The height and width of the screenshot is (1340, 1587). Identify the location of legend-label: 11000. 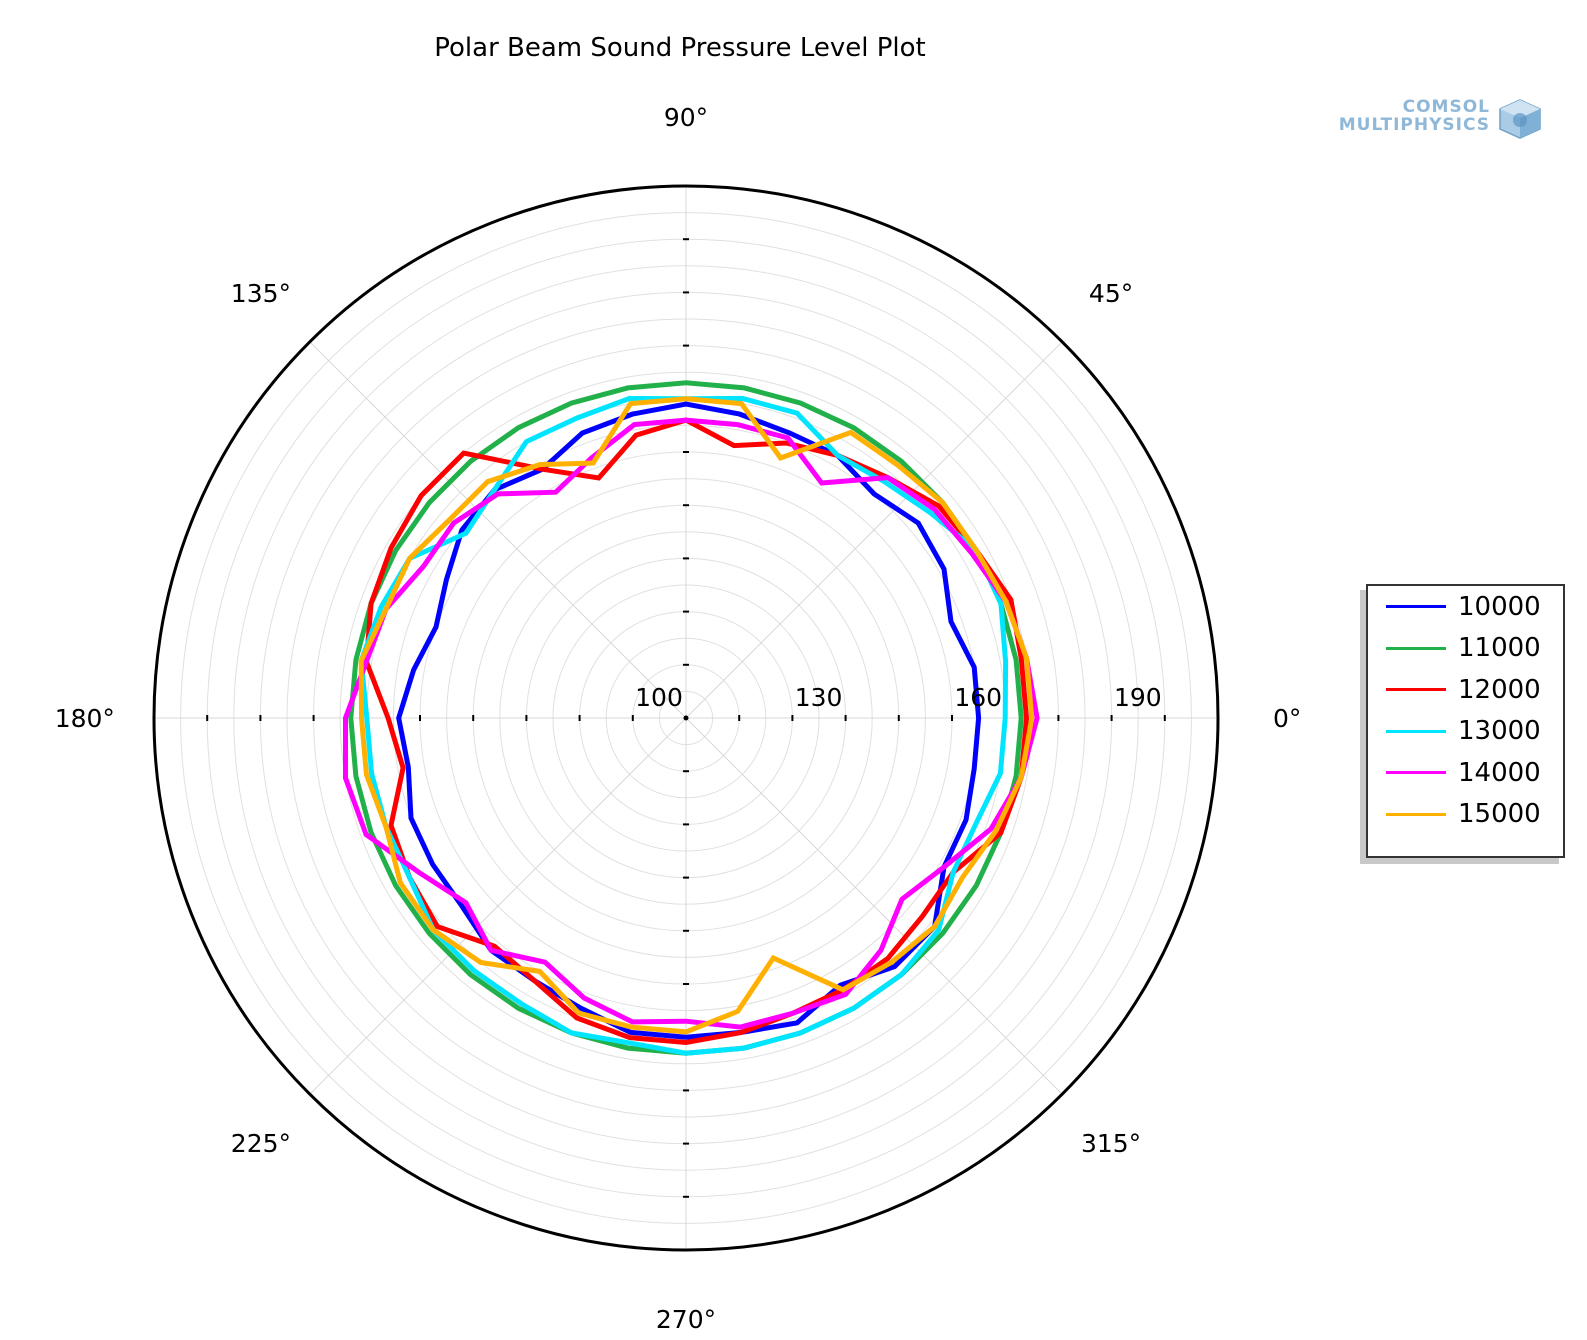
(1499, 648).